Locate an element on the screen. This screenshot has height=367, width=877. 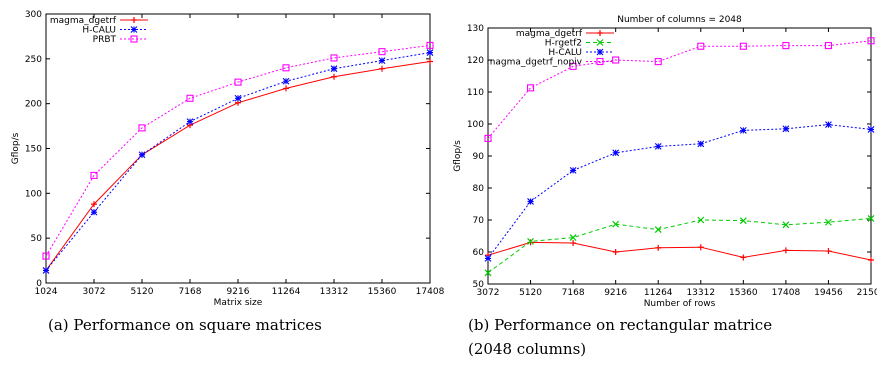
series-line-magma-dgetrf-nopiv is located at coordinates (679, 89).